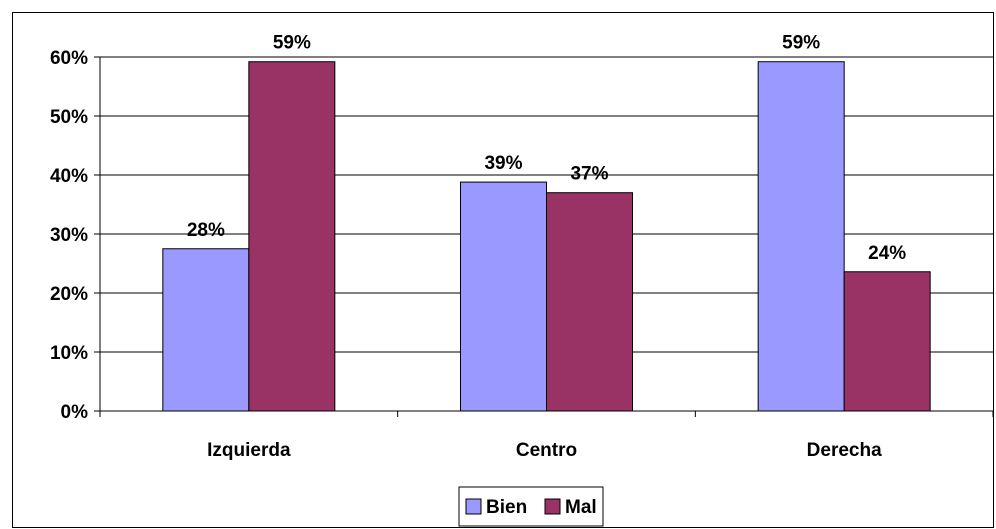 The height and width of the screenshot is (529, 996). I want to click on legend-box, so click(531, 506).